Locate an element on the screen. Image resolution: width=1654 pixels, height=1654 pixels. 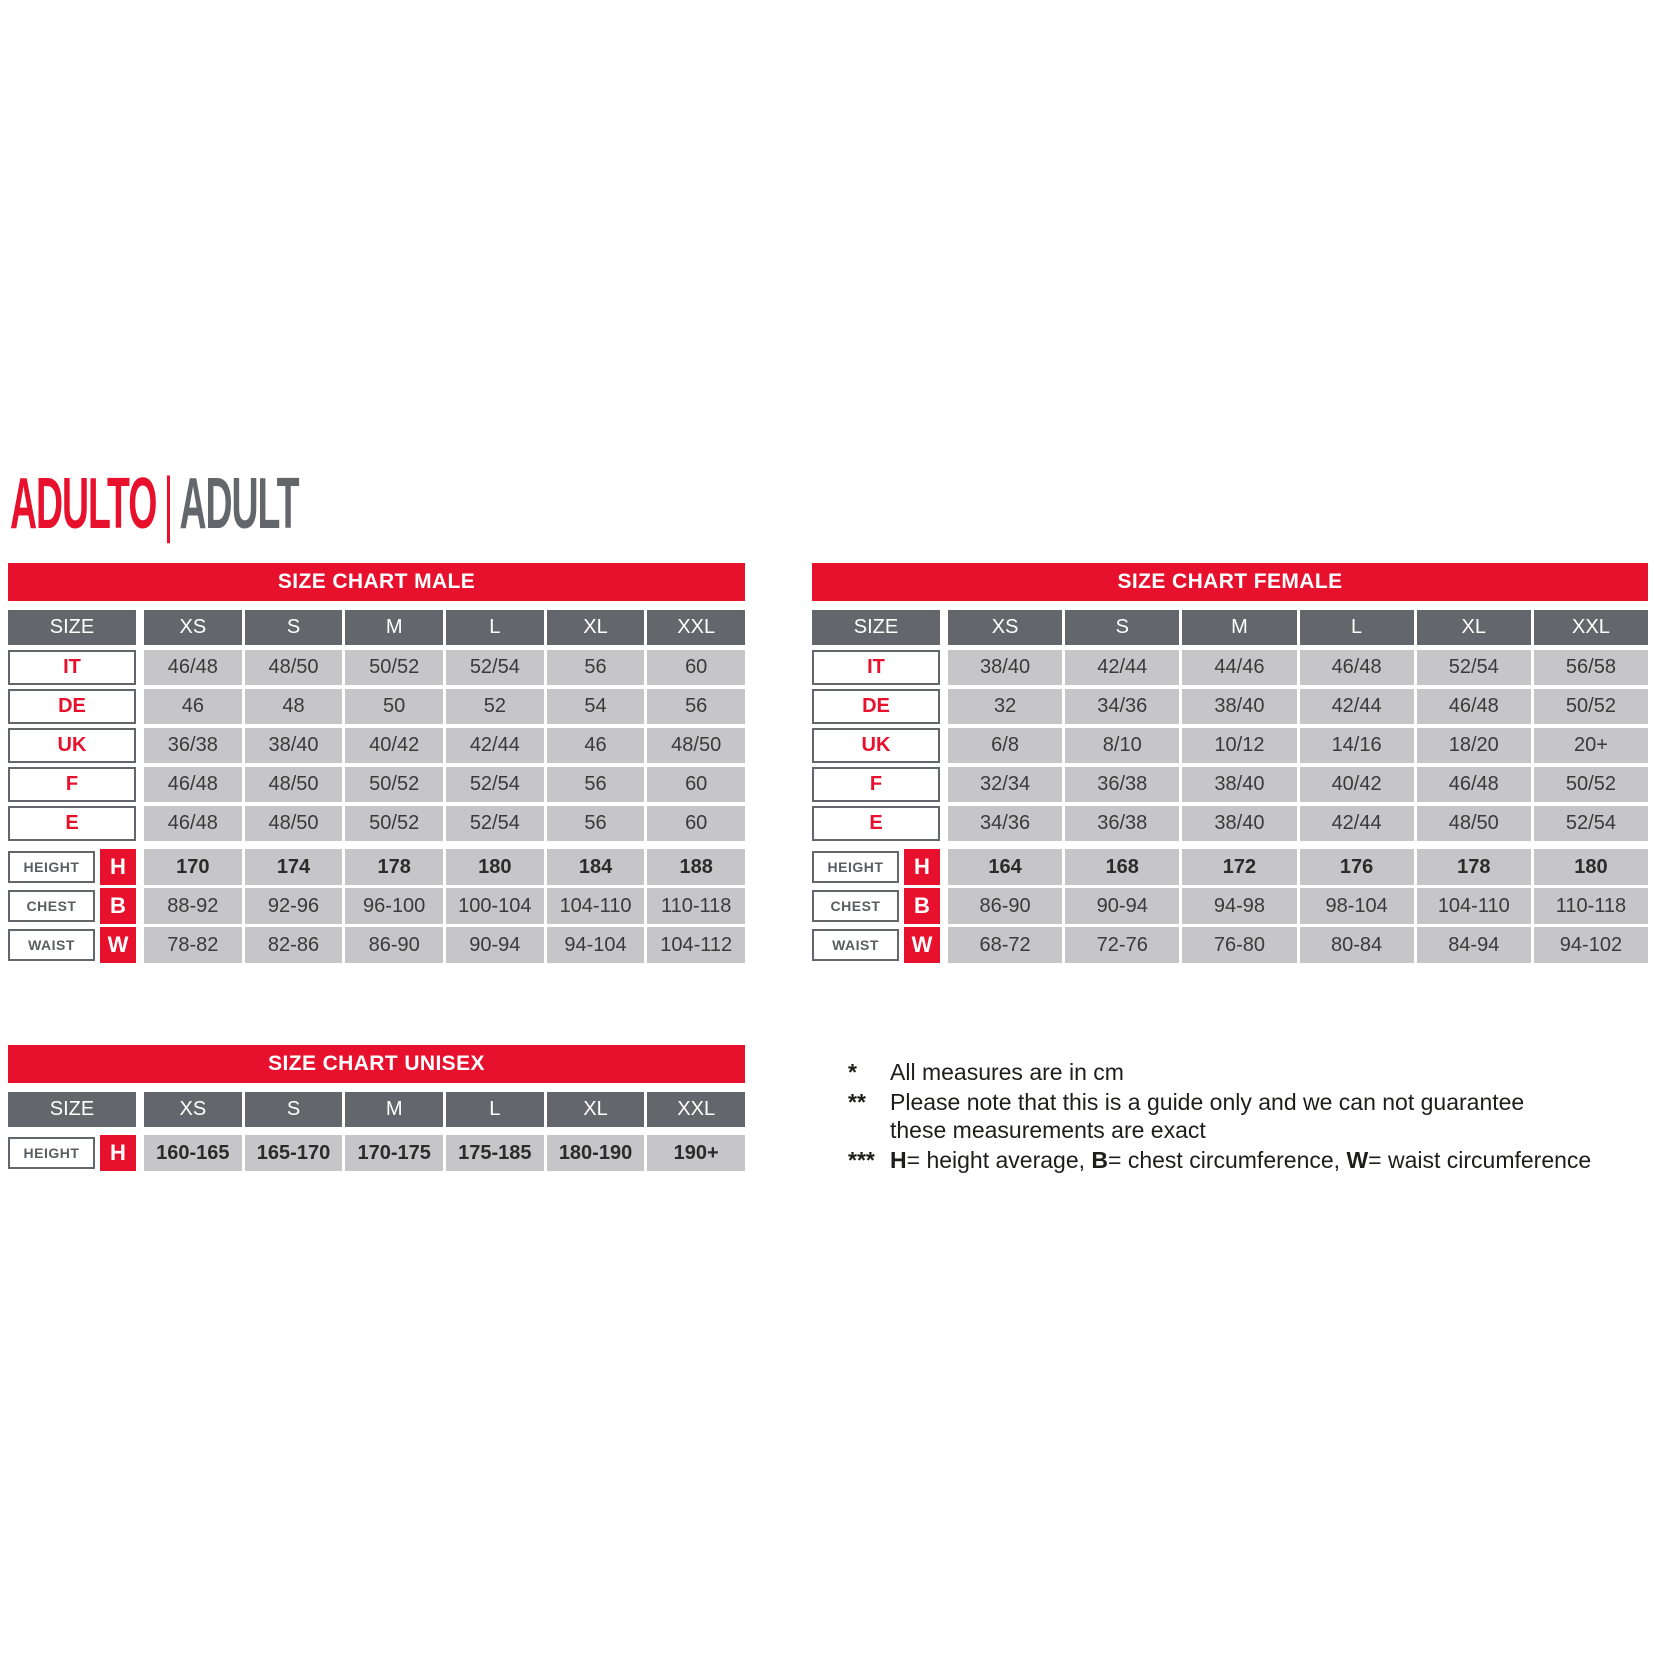
value-cell: 82-86 is located at coordinates (293, 945).